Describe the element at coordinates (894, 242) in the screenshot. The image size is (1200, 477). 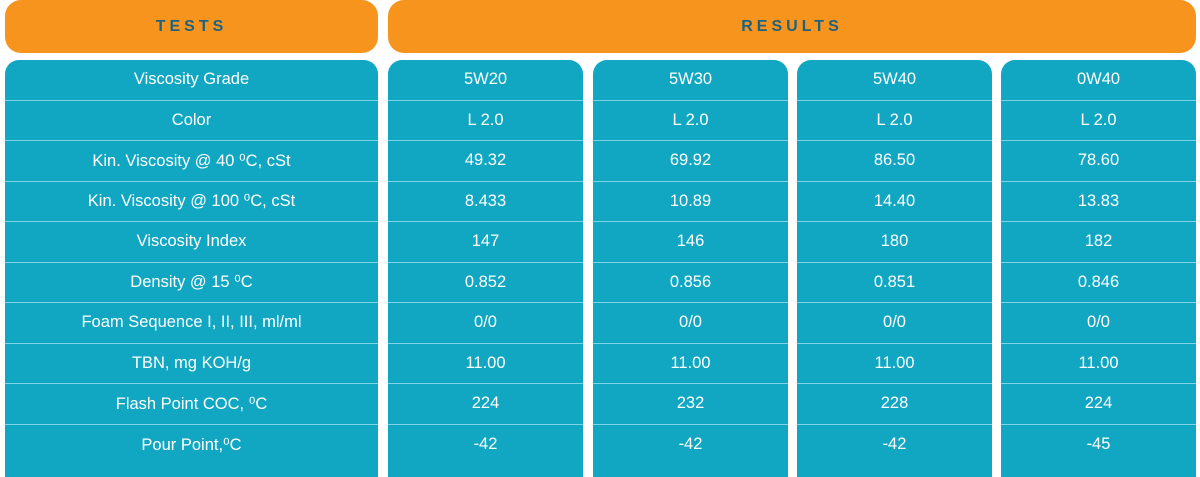
I see `result-cell: 180` at that location.